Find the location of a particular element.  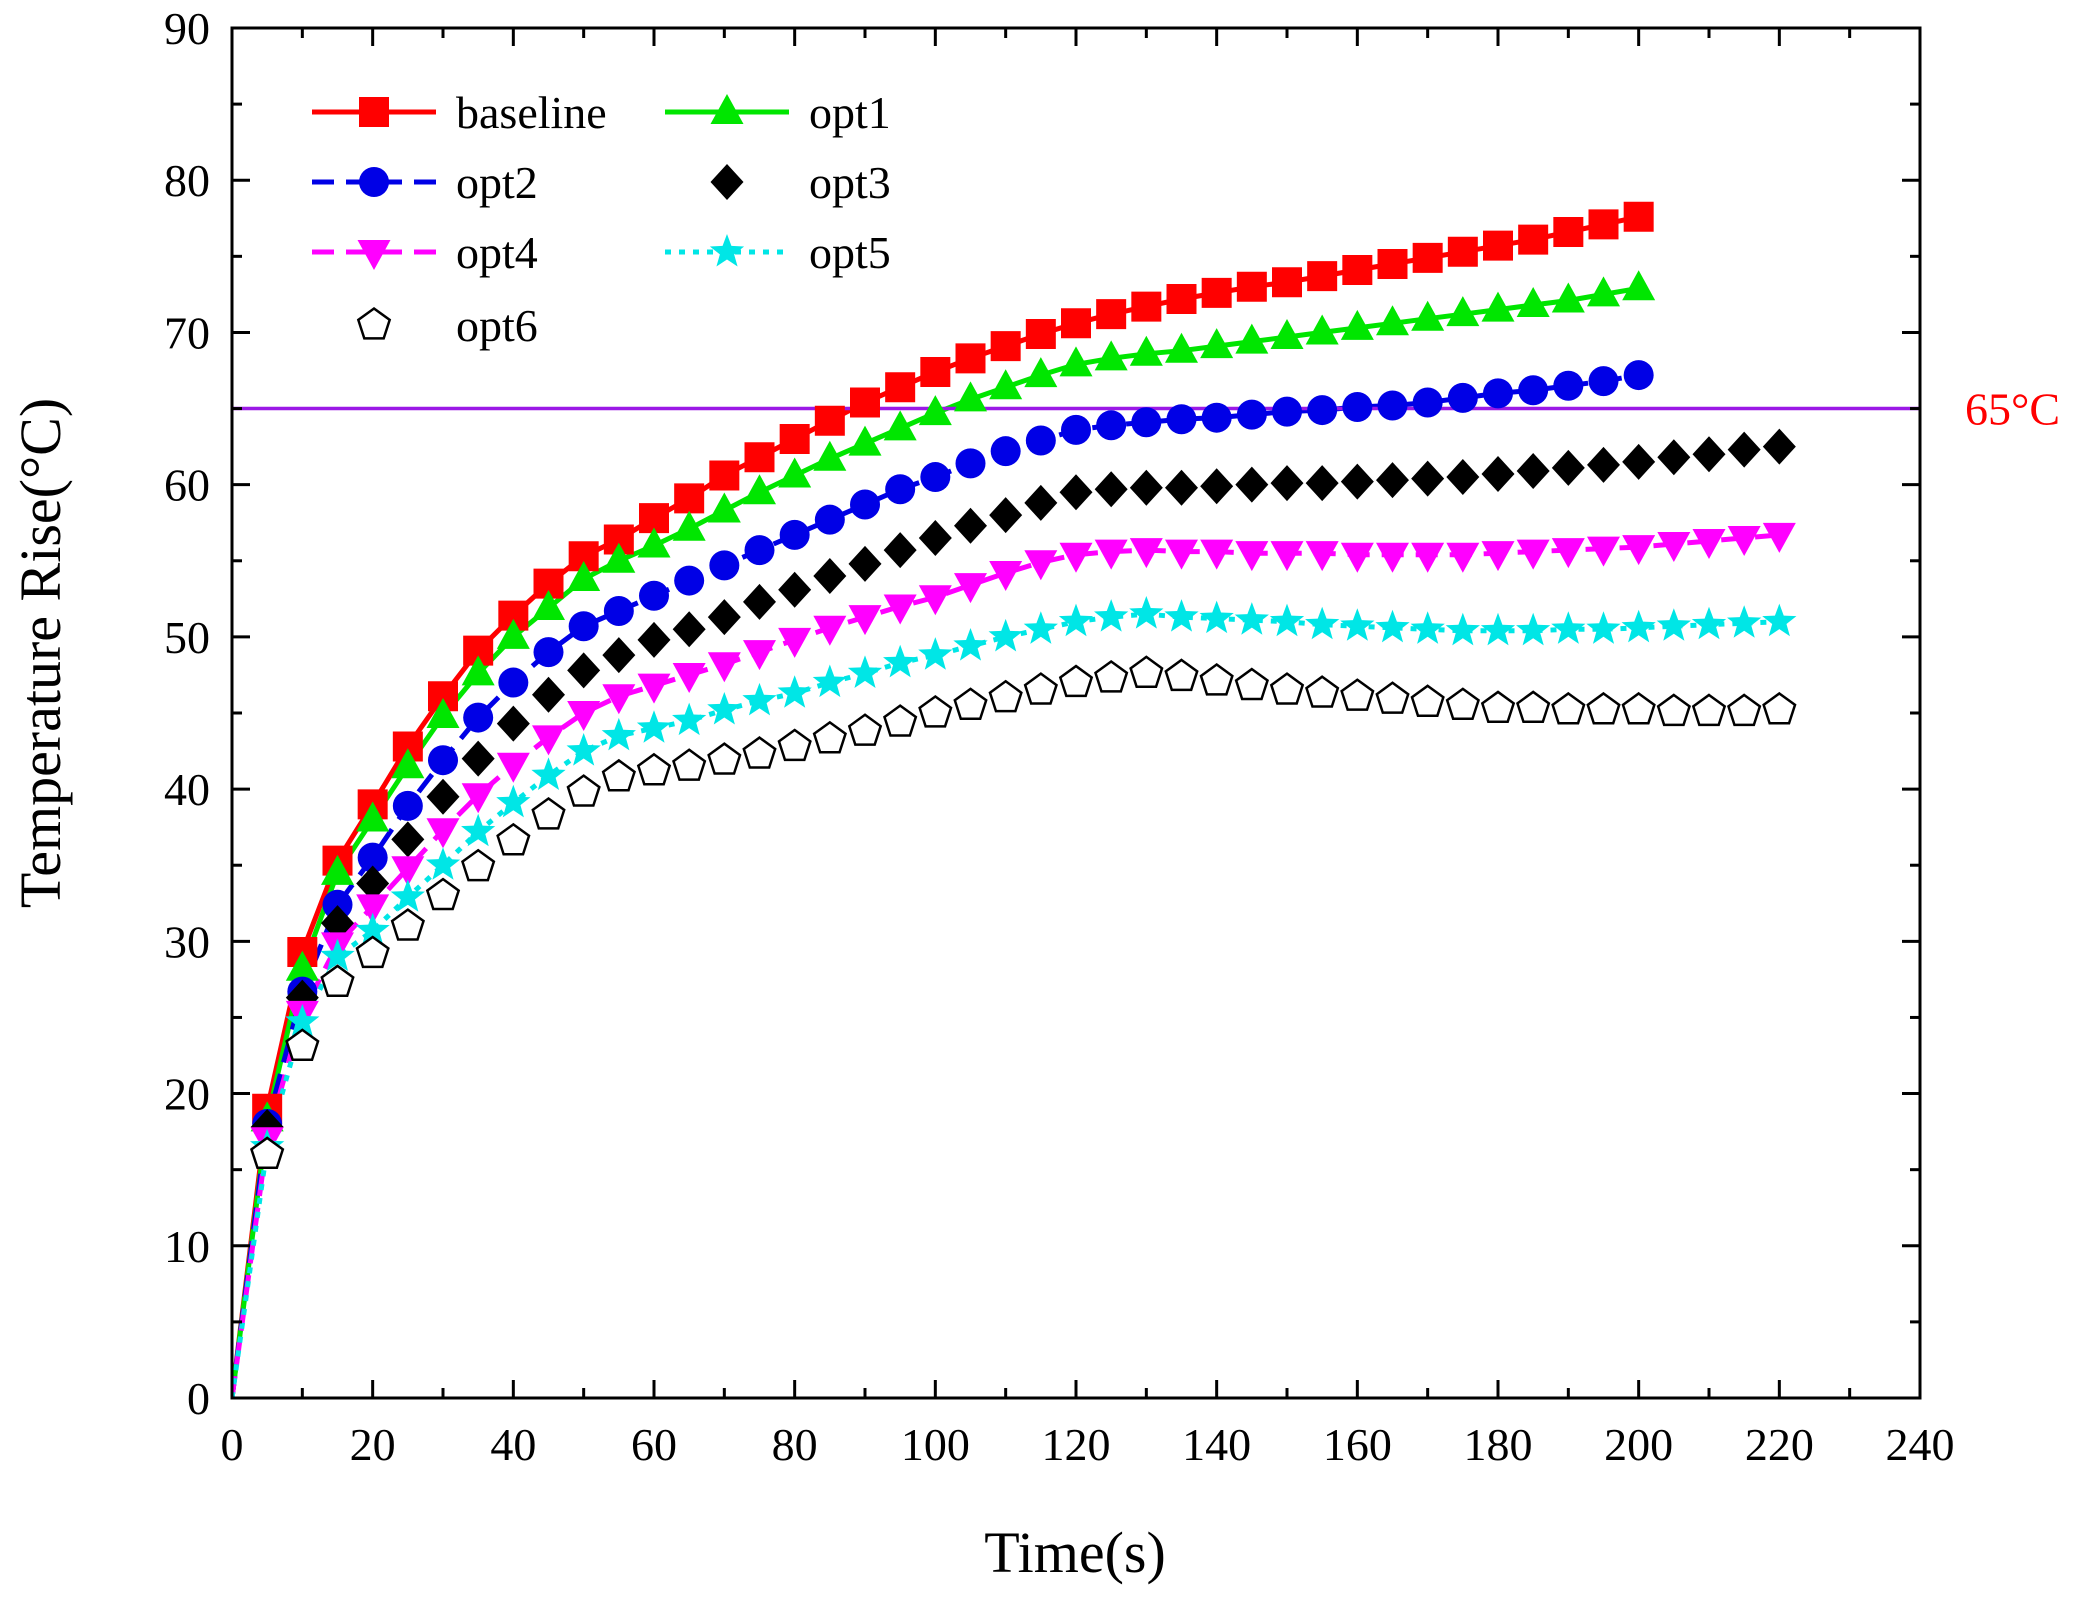

y-tick-label: 40 is located at coordinates (187, 789).